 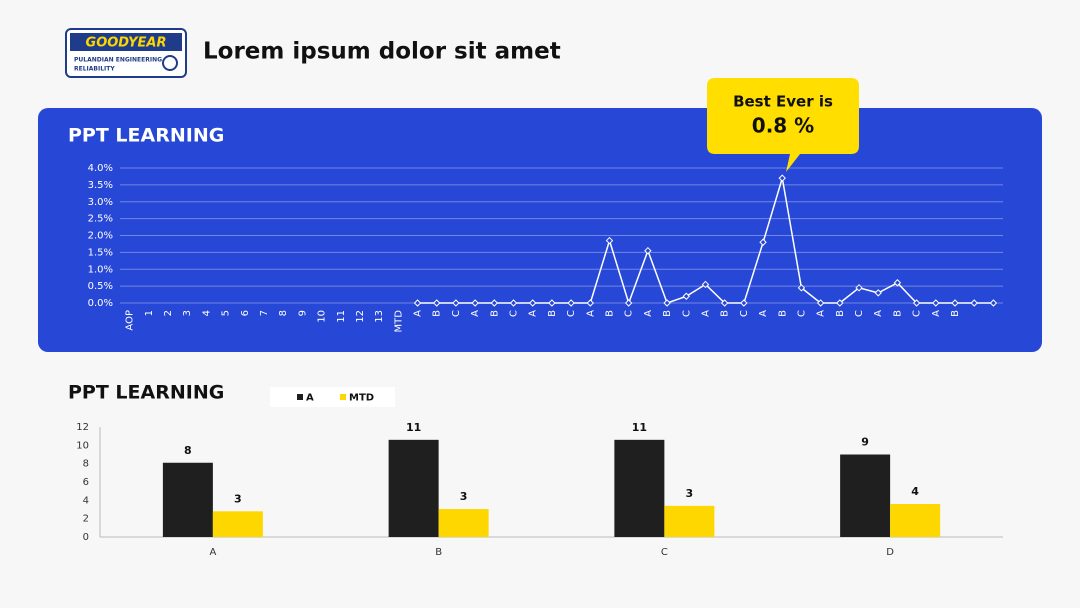 I want to click on data-label: 4, so click(x=915, y=491).